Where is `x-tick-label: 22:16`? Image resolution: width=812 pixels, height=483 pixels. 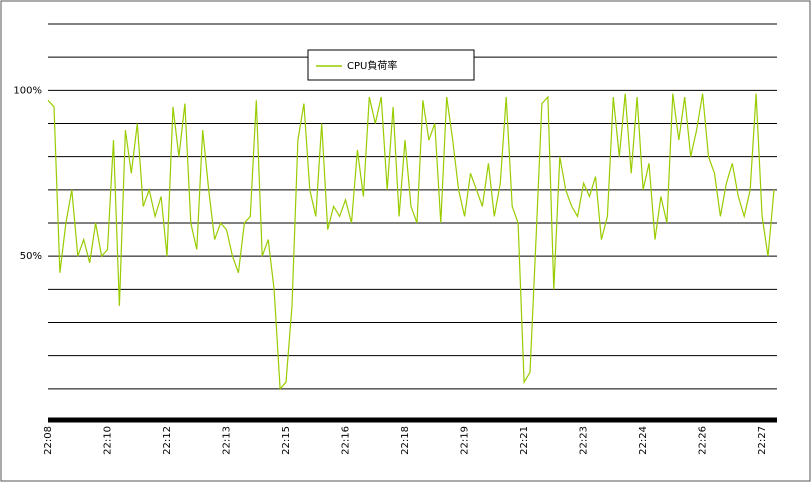
x-tick-label: 22:16 is located at coordinates (346, 440).